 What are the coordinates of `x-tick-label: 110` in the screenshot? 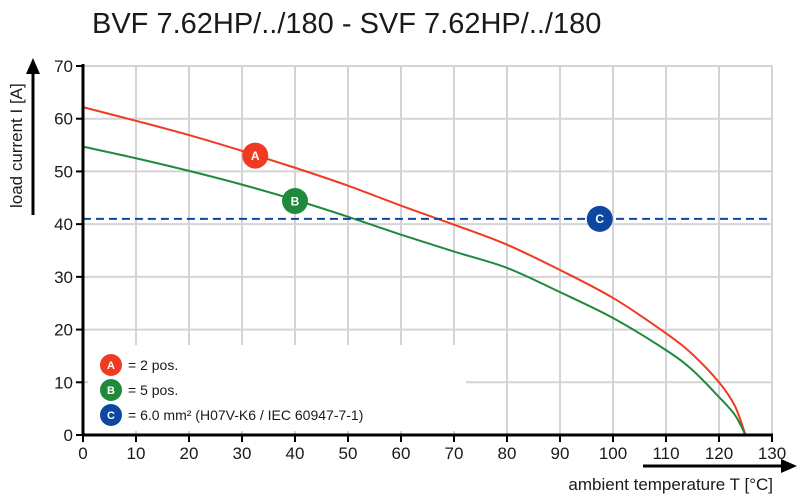 It's located at (665, 453).